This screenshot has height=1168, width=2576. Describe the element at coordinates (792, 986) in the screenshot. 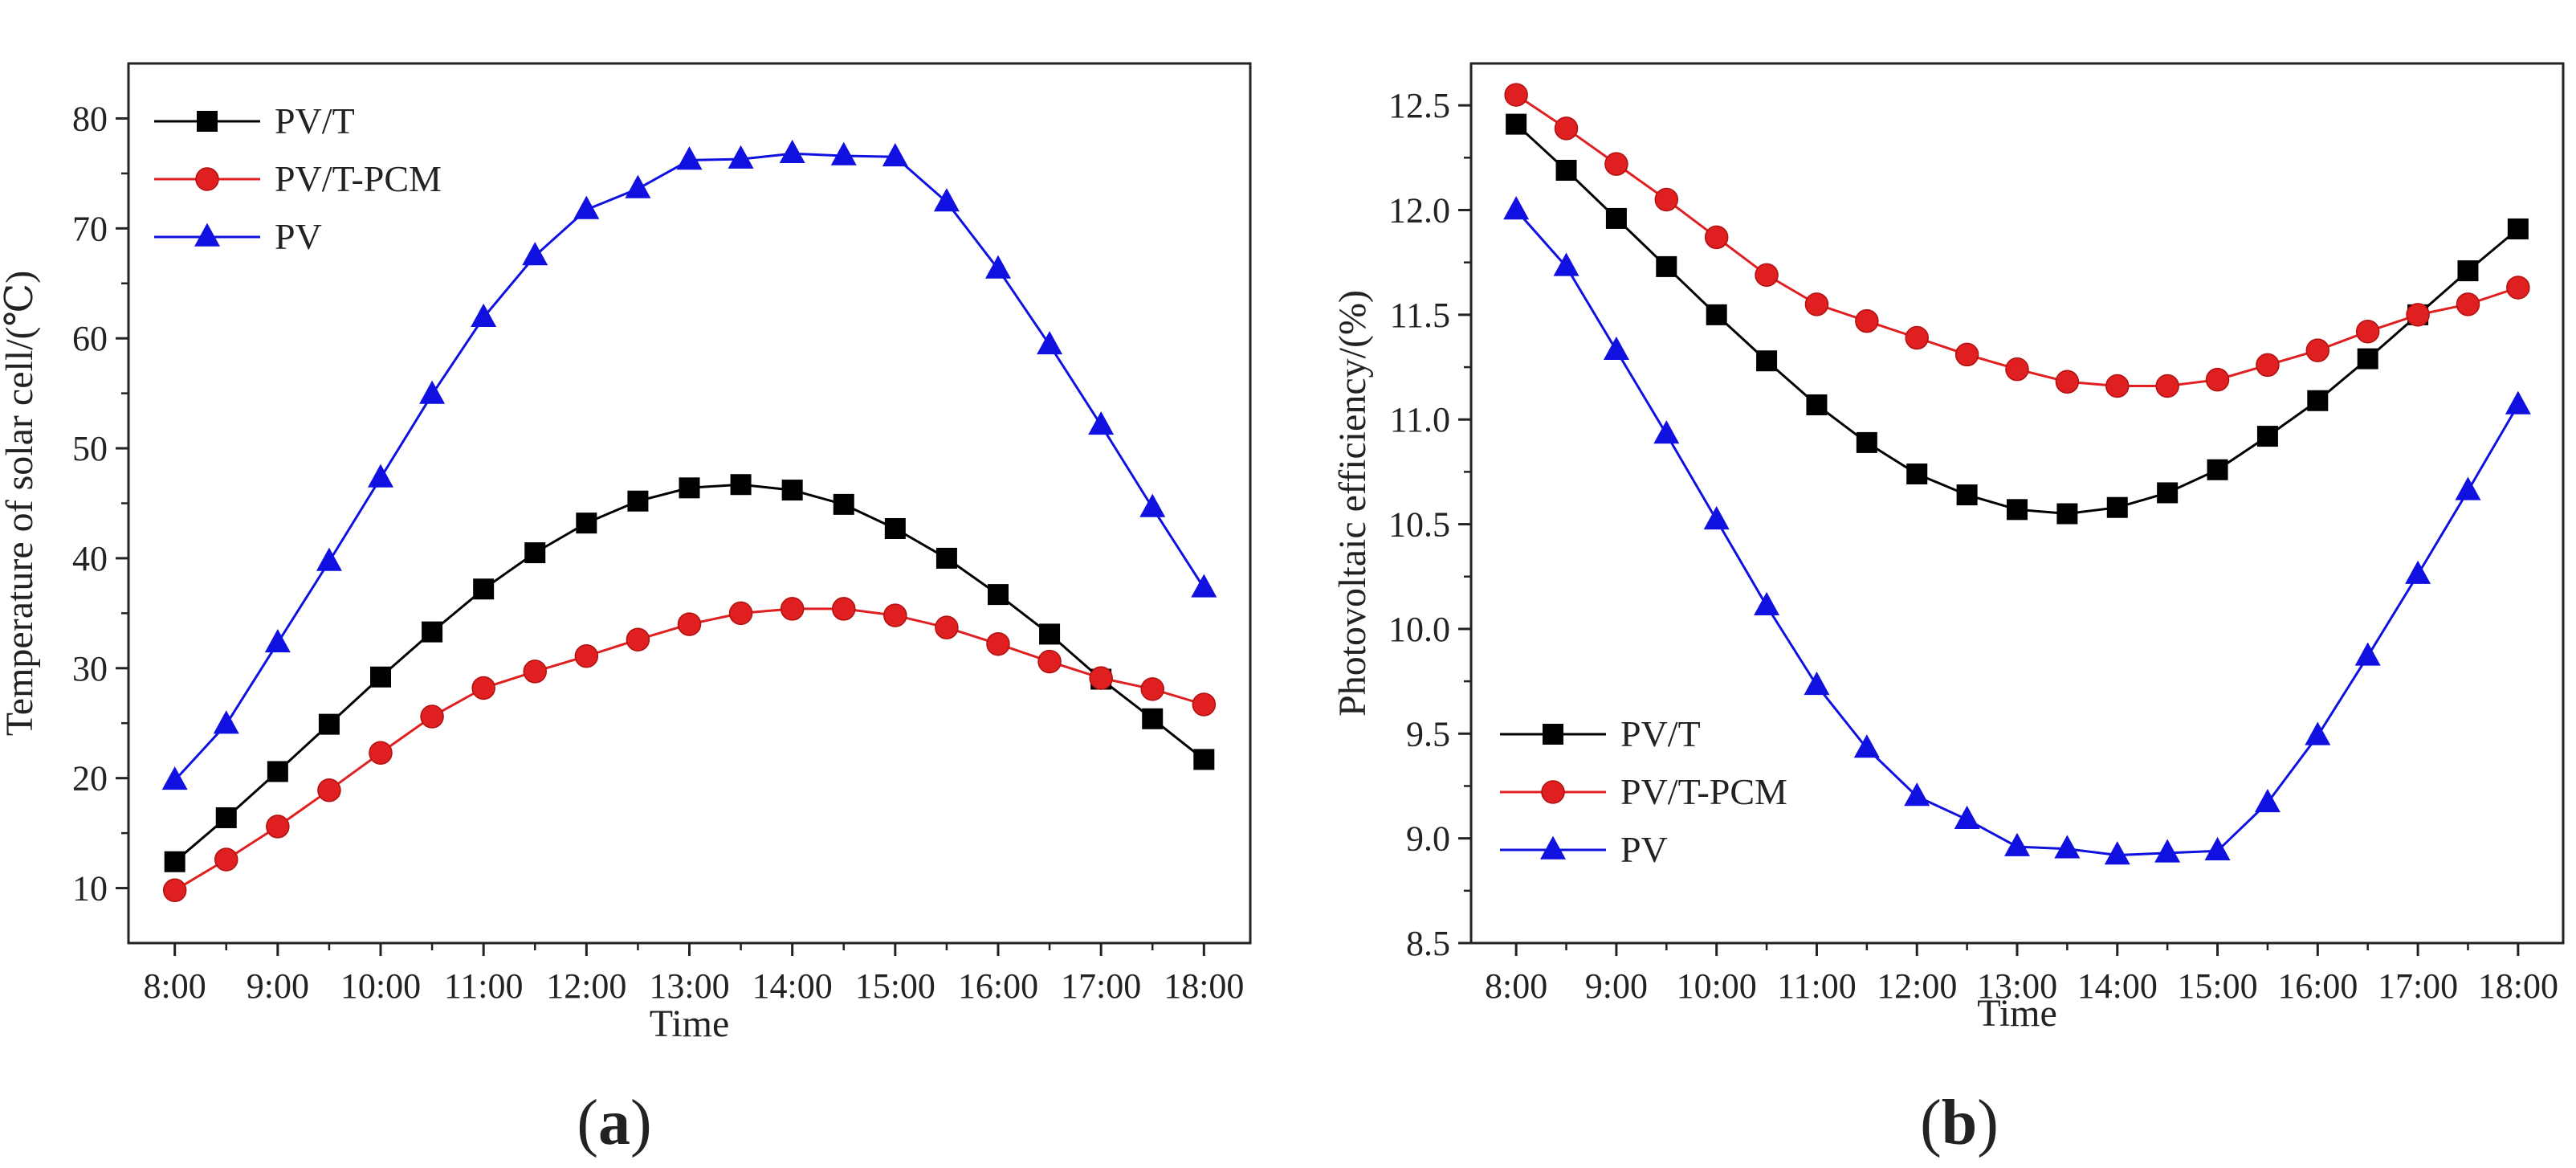

I see `x-tick-label: 14:00` at that location.